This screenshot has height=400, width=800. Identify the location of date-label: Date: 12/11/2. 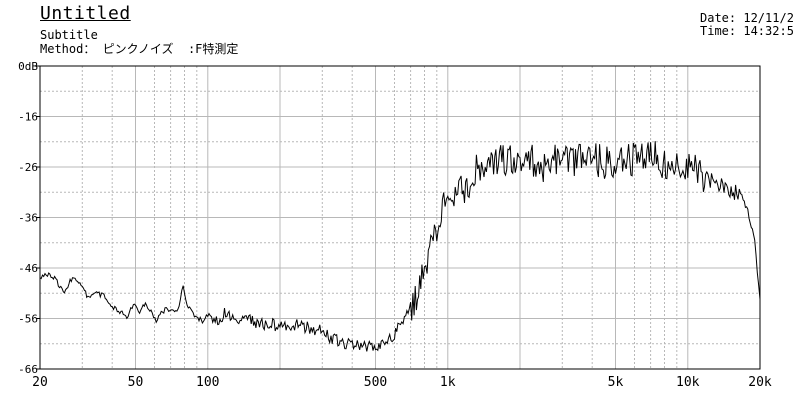
(747, 18).